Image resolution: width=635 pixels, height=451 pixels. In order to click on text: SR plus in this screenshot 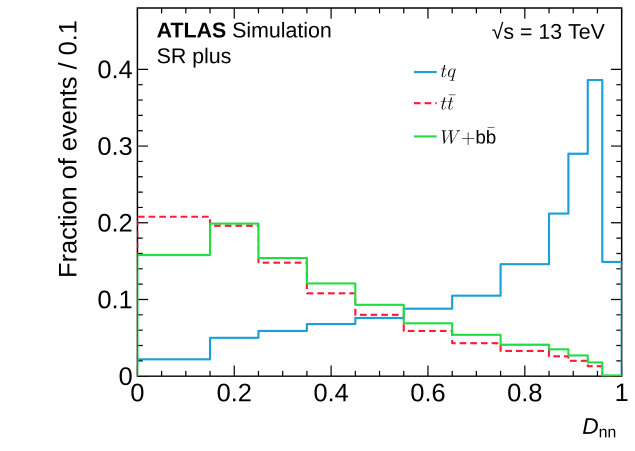, I will do `click(194, 58)`.